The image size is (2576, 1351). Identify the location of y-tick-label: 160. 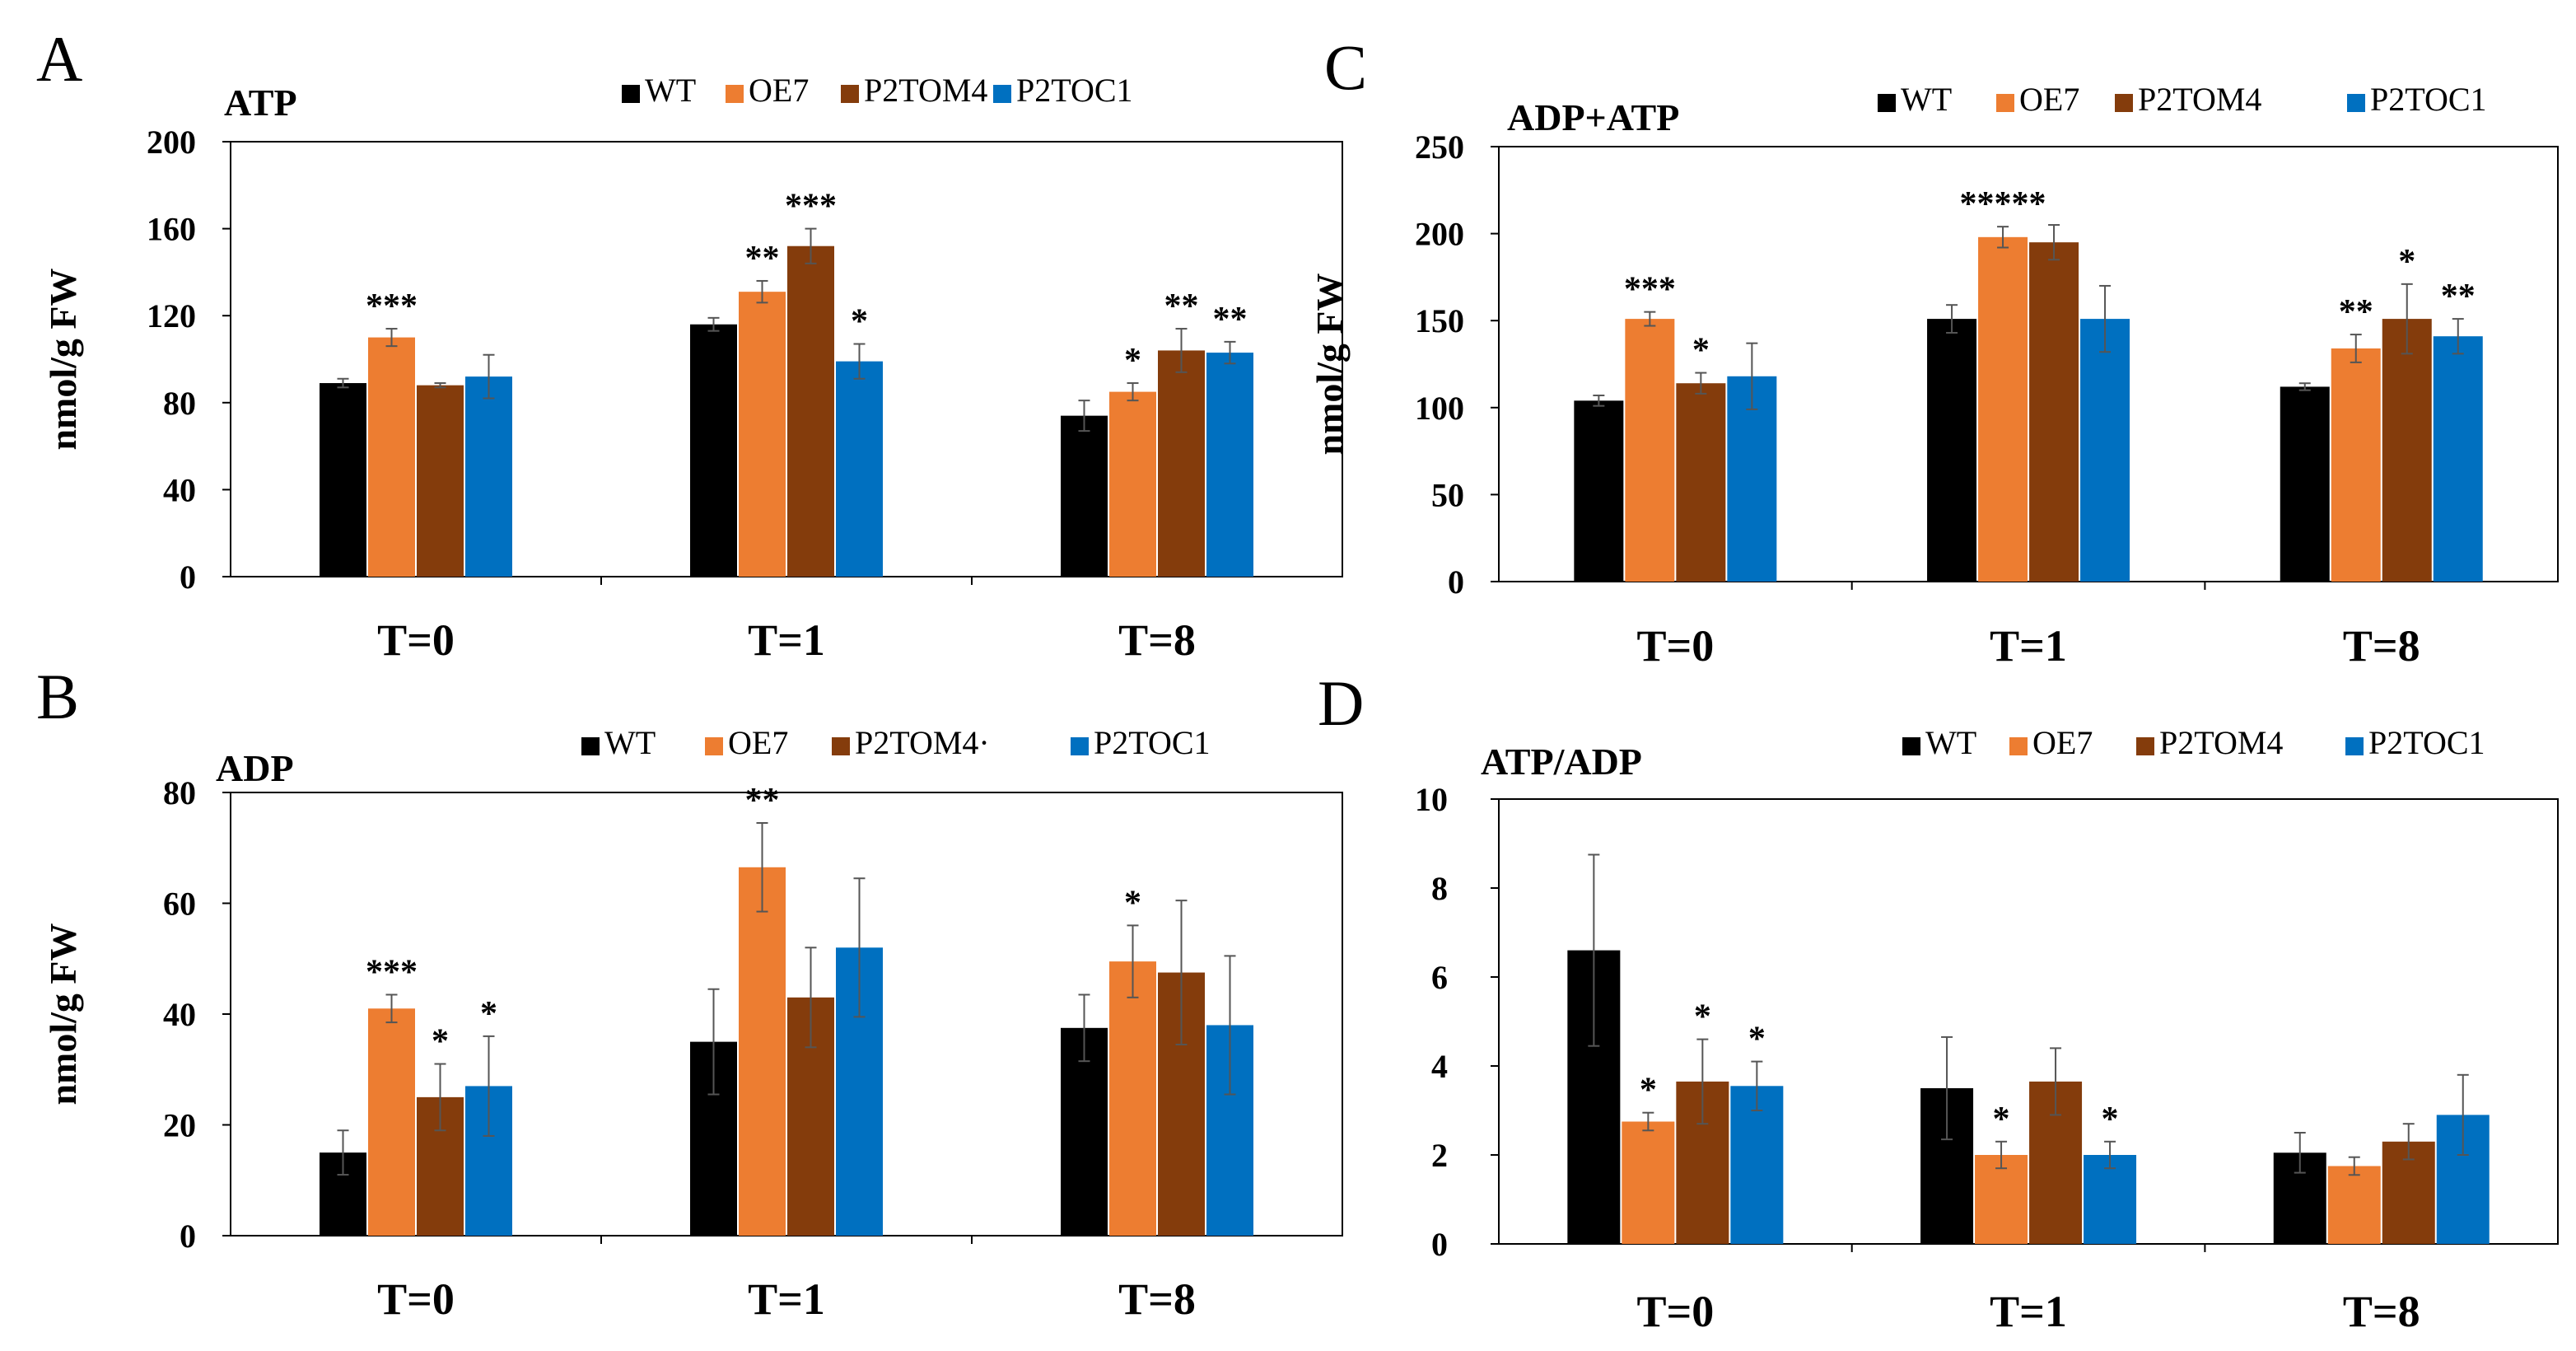
(171, 229).